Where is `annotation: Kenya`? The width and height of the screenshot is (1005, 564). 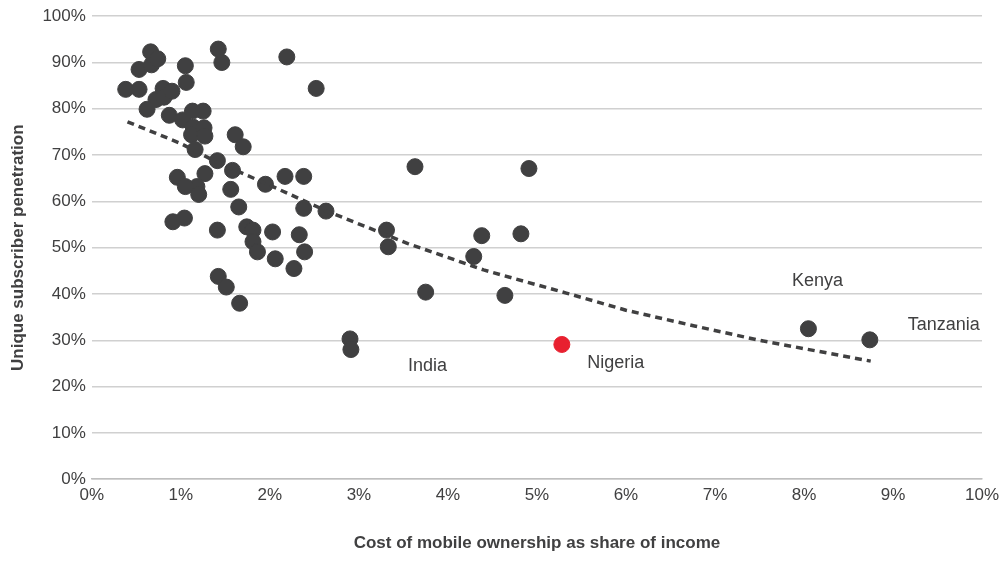
annotation: Kenya is located at coordinates (817, 279).